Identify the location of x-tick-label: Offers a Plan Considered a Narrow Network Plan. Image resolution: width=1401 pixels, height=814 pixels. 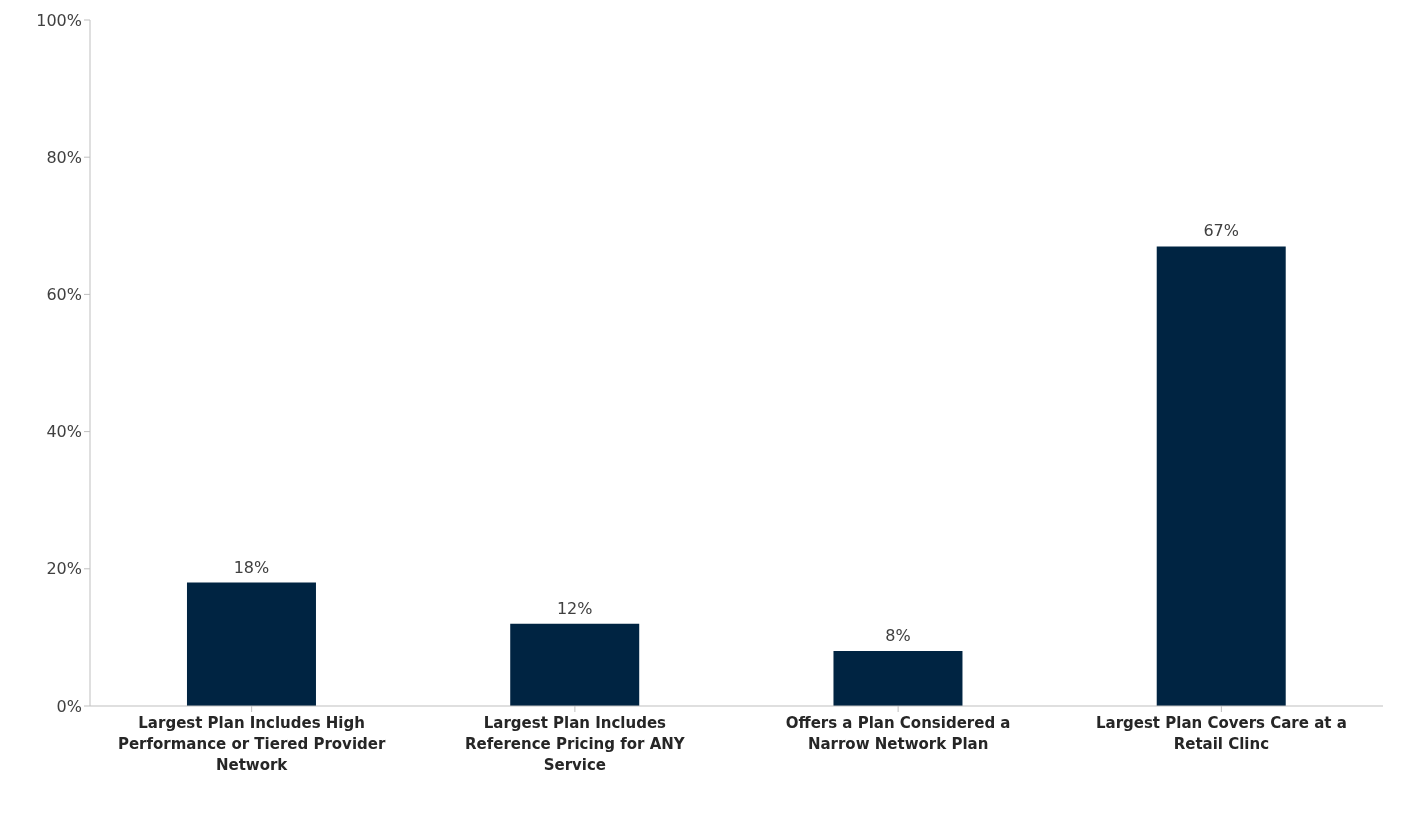
(898, 733).